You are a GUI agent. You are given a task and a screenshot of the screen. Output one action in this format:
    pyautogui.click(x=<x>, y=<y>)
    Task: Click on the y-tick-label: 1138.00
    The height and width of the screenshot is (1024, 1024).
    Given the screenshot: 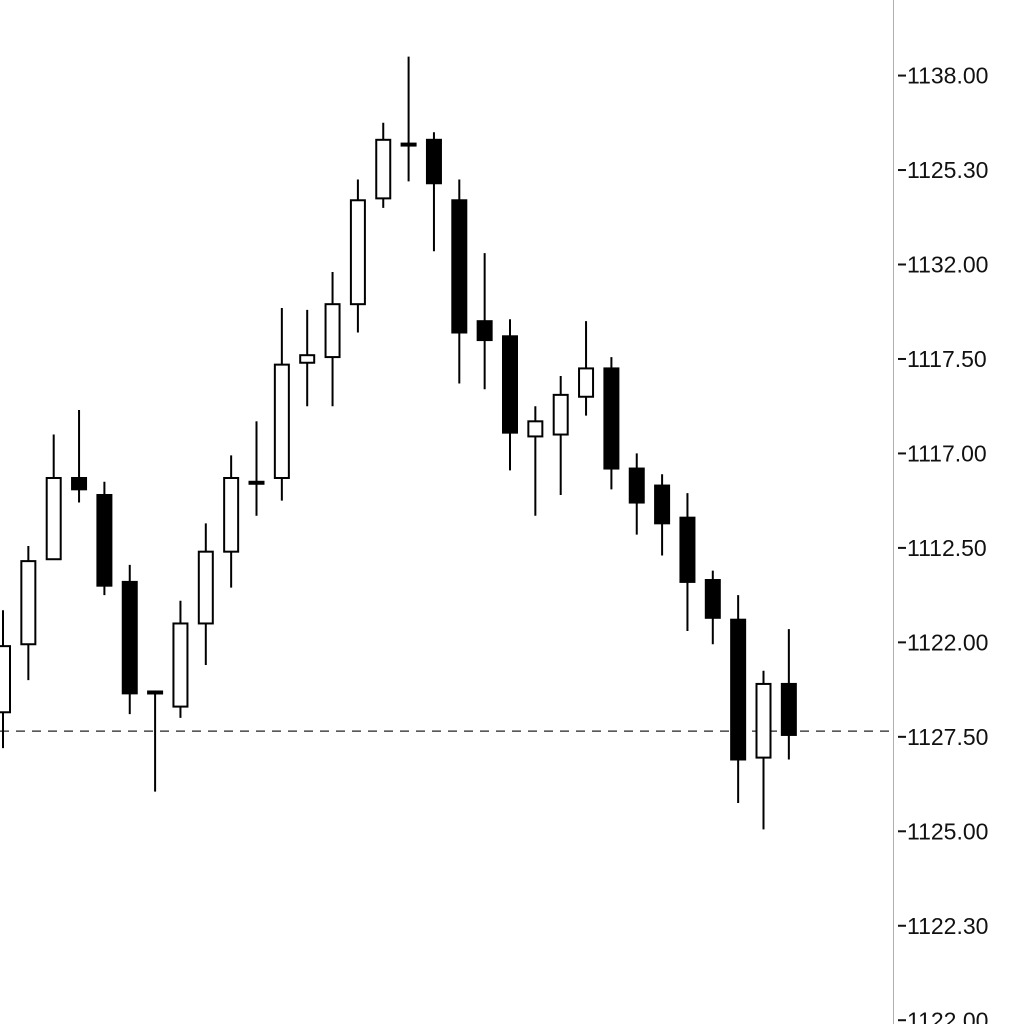 What is the action you would take?
    pyautogui.click(x=947, y=76)
    